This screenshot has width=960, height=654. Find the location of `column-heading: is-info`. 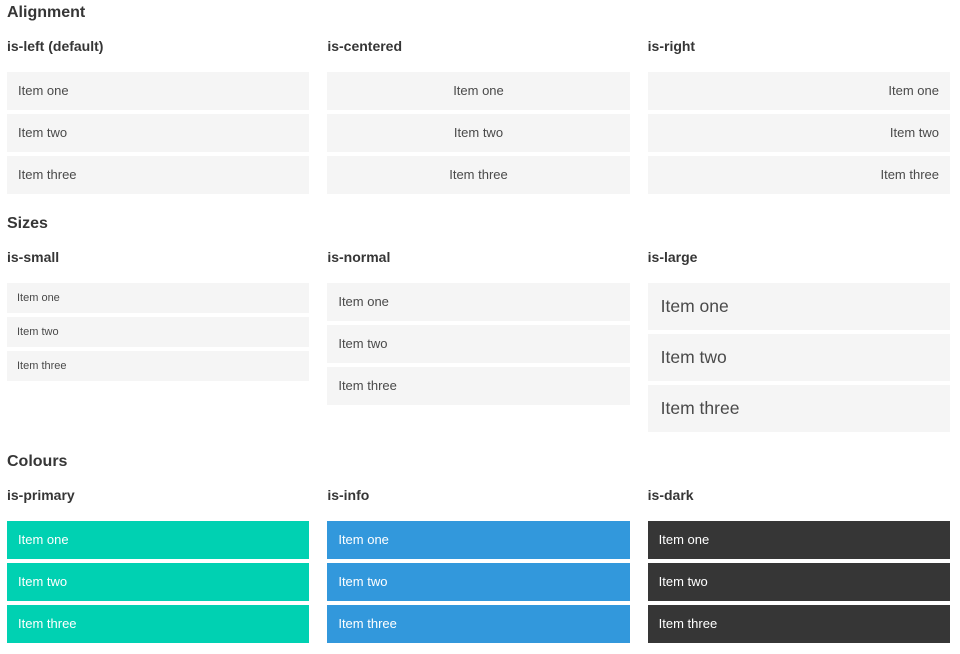

column-heading: is-info is located at coordinates (348, 495).